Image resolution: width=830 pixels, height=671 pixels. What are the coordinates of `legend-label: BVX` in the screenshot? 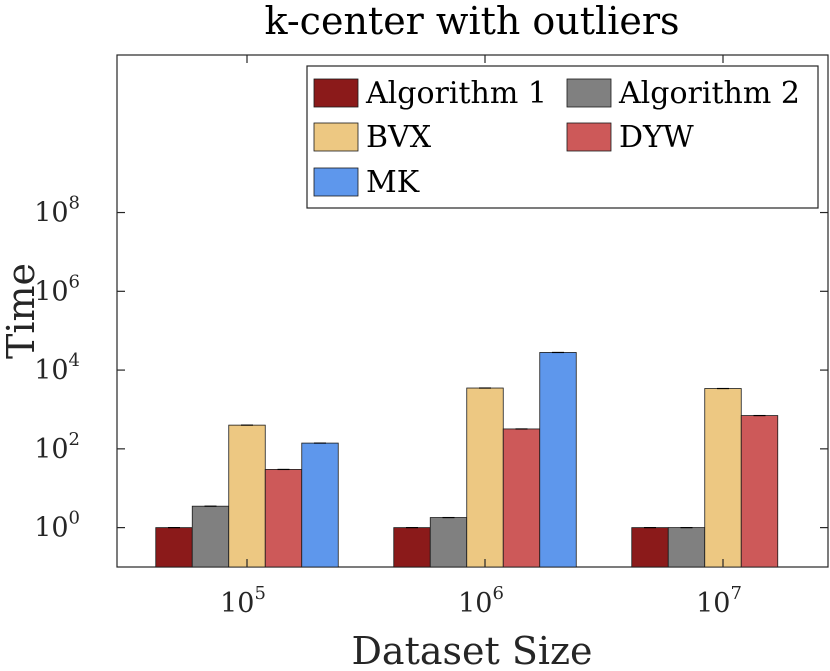 It's located at (399, 137).